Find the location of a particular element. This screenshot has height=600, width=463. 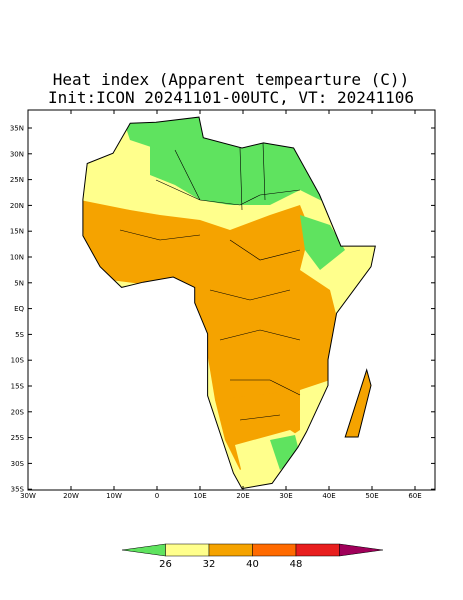

lon-label: 30W is located at coordinates (28, 496).